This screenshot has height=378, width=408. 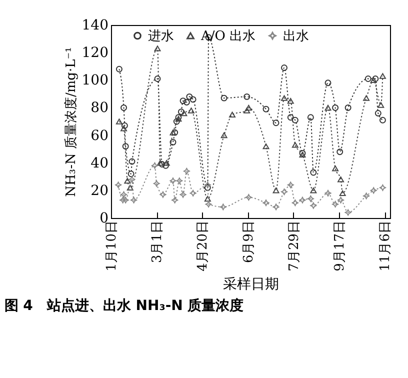 I want to click on x-tick-label: 11月6日, so click(x=386, y=246).